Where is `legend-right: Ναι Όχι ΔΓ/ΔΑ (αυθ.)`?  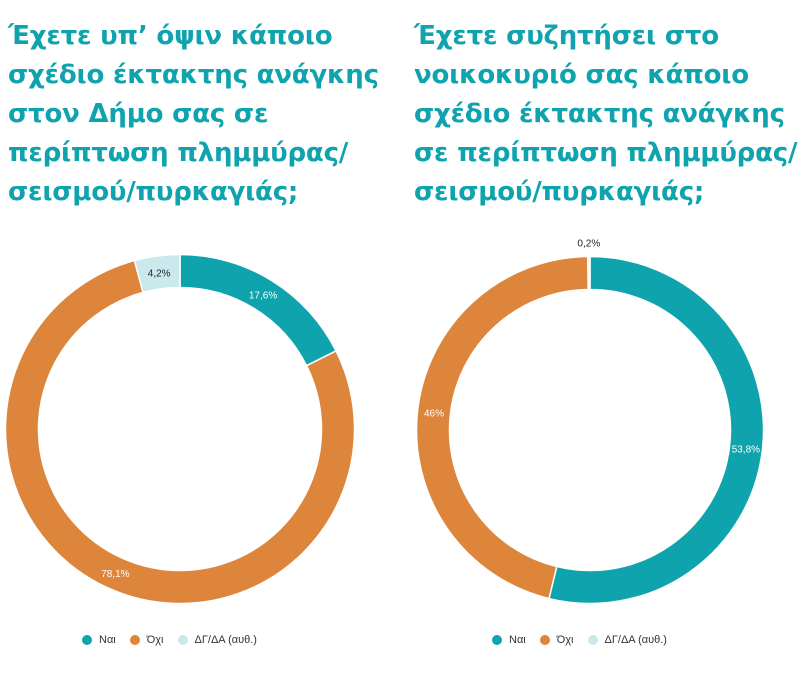
legend-right: Ναι Όχι ΔΓ/ΔΑ (αυθ.) is located at coordinates (586, 640).